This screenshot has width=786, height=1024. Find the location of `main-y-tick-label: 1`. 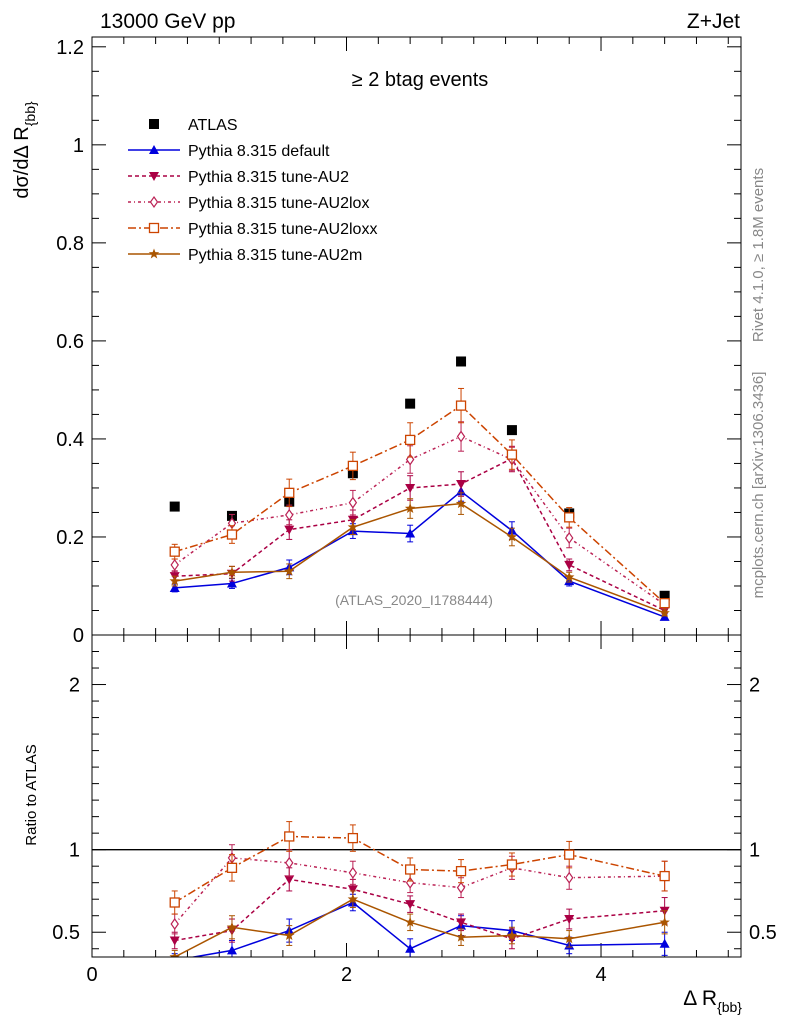

main-y-tick-label: 1 is located at coordinates (78, 146).